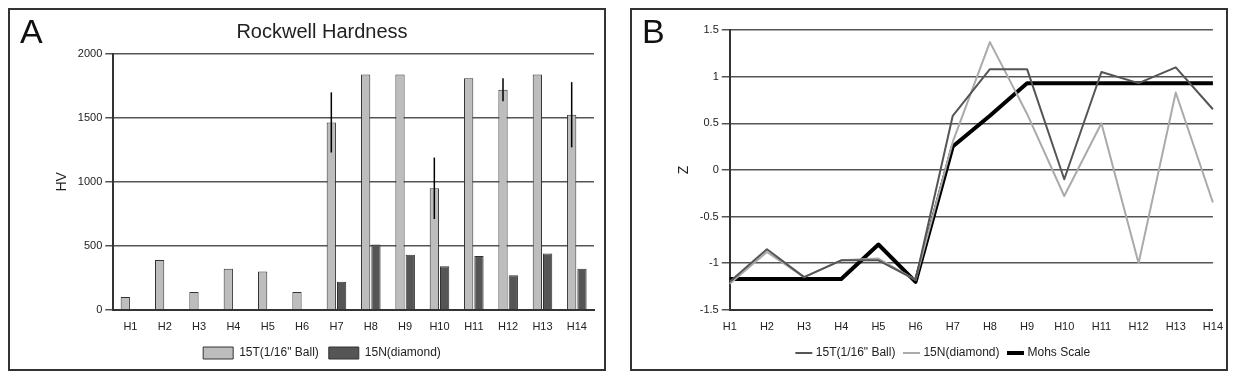 This screenshot has width=1238, height=381. I want to click on y-tick-label: -1.5, so click(709, 308).